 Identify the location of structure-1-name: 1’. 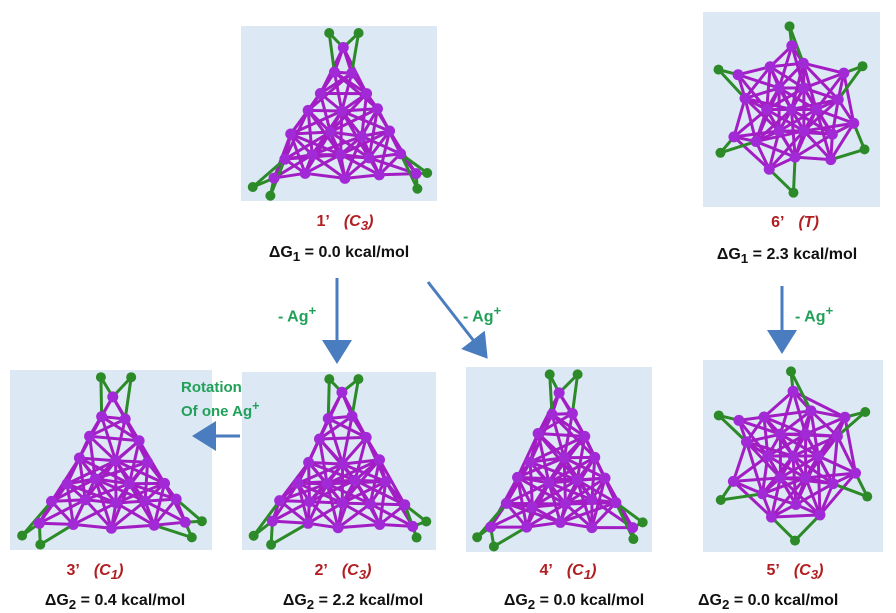
(323, 221).